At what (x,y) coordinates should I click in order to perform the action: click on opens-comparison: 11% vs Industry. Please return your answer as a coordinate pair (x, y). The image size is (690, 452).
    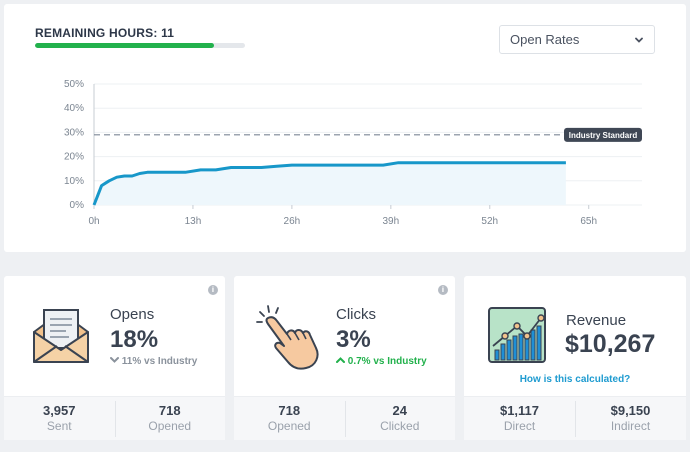
    Looking at the image, I should click on (153, 361).